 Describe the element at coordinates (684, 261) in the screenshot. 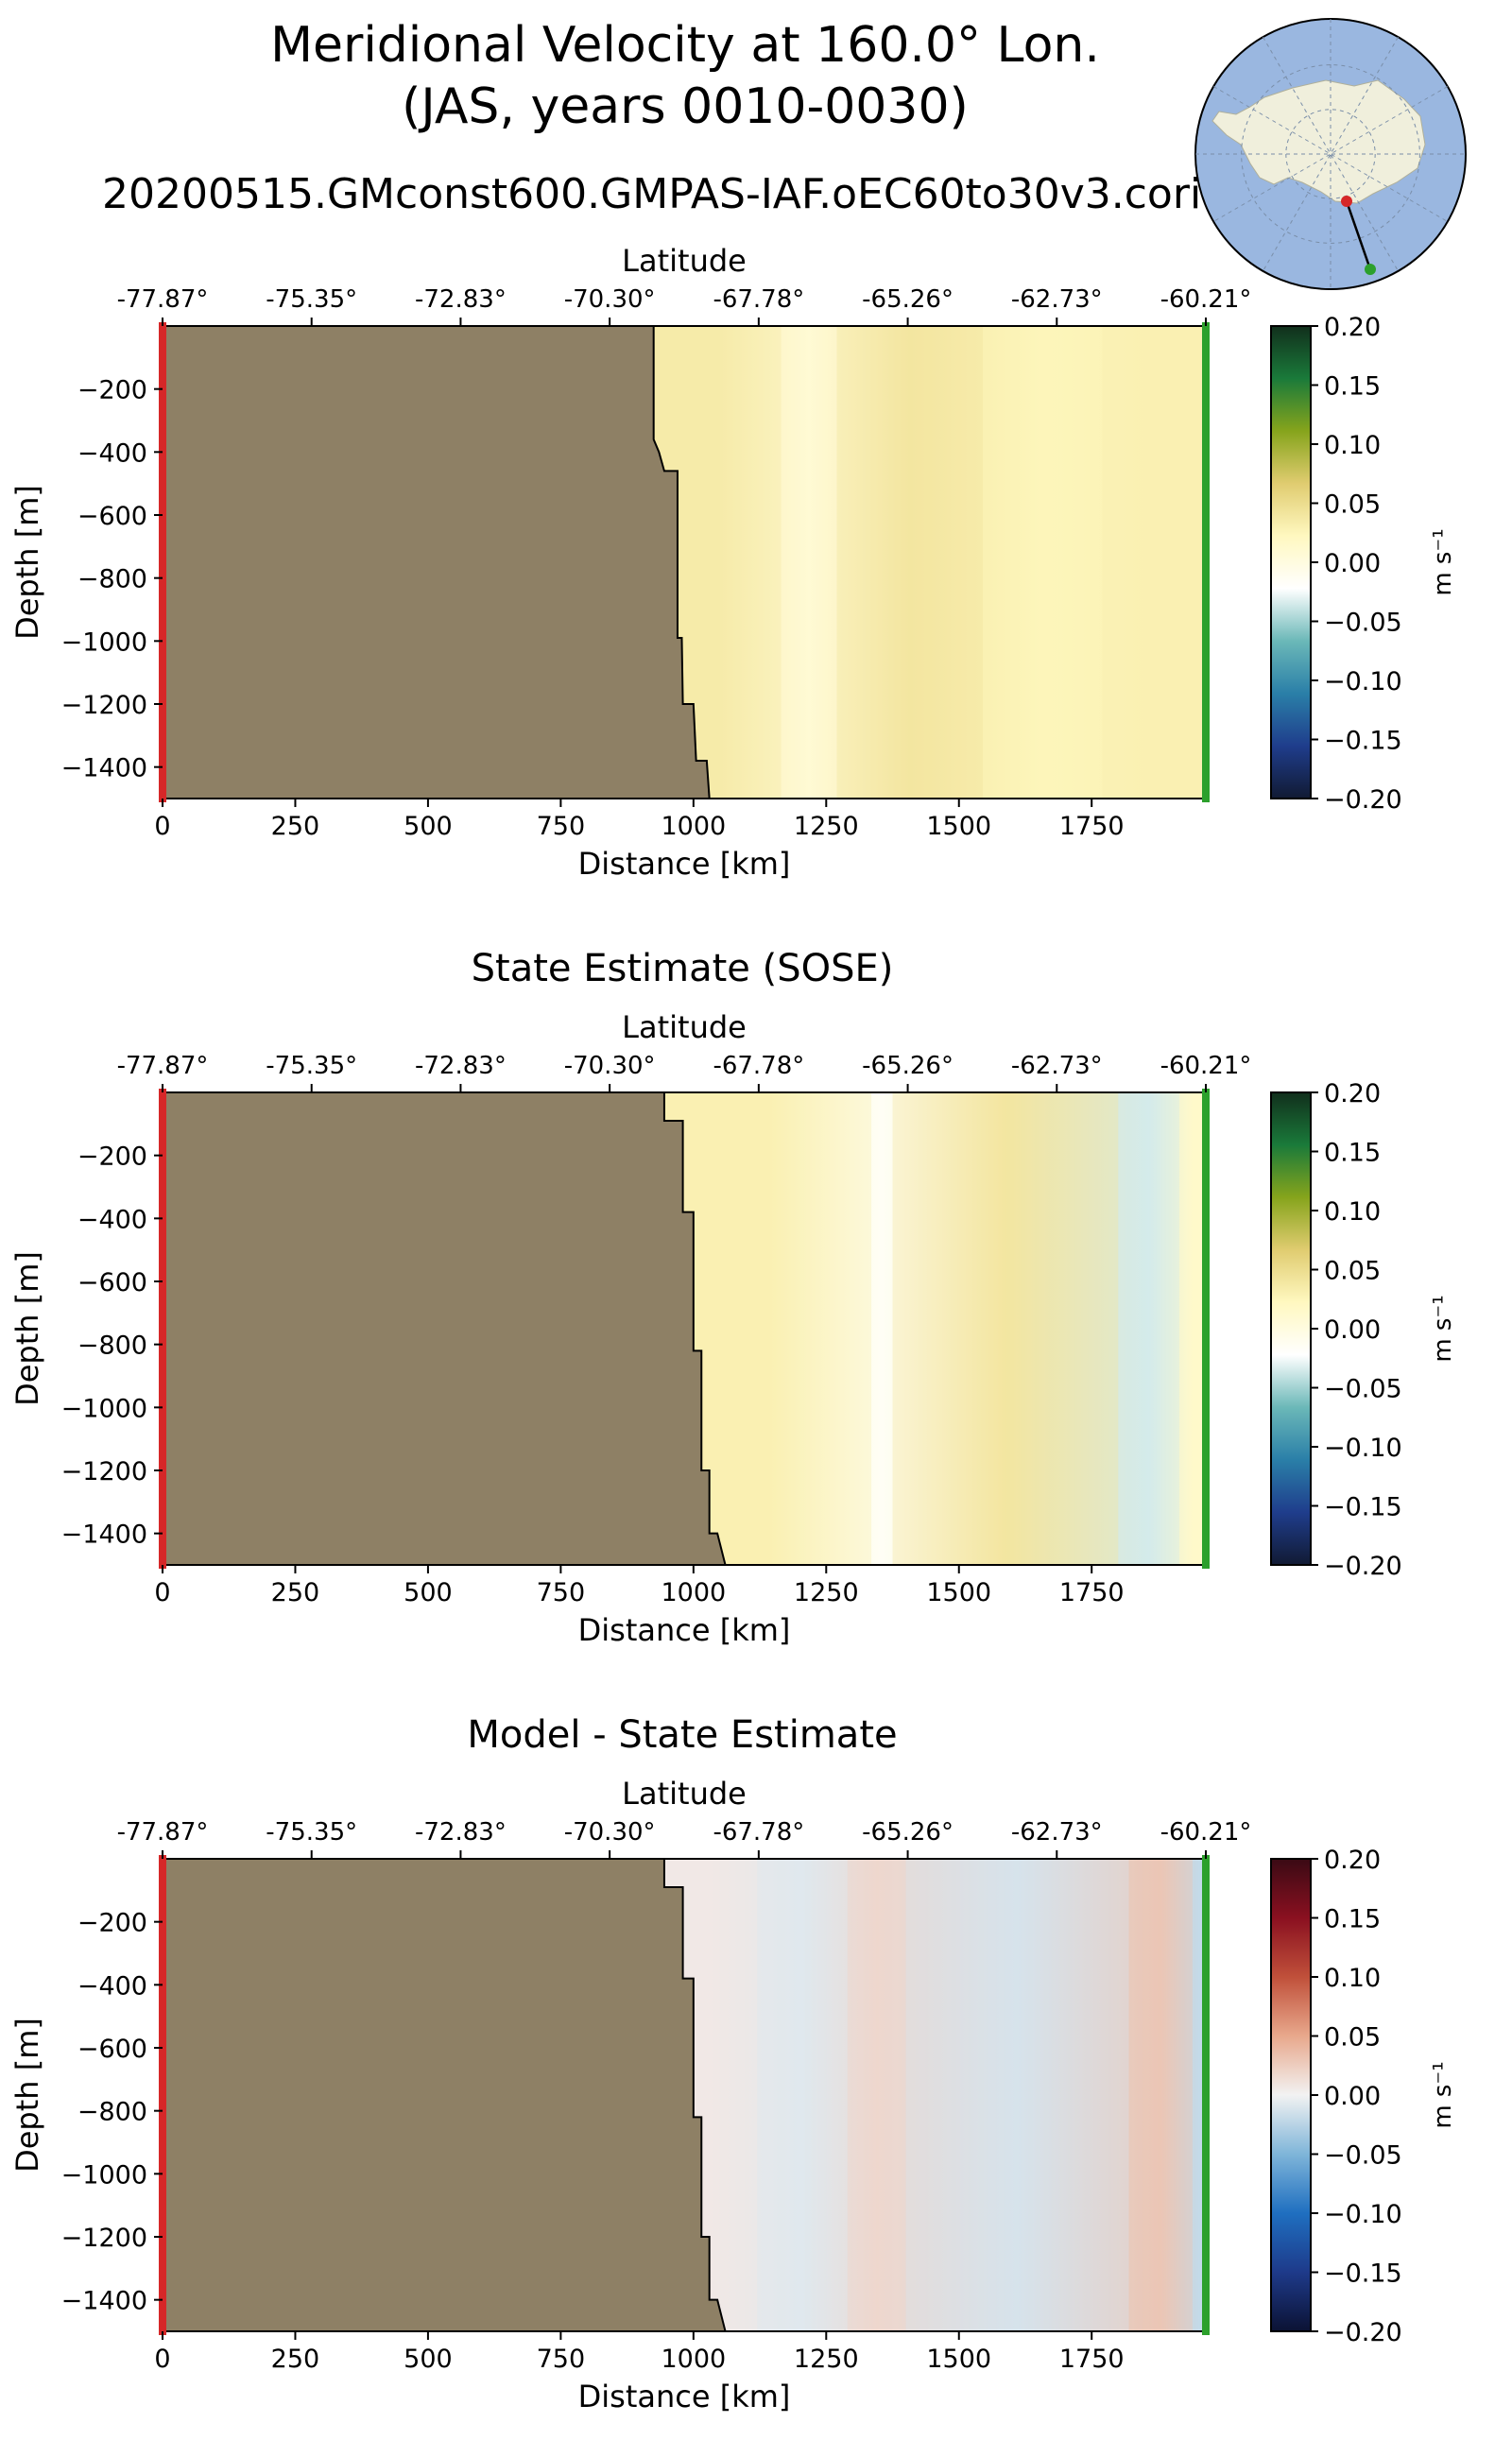

I see `top-axis-label: Latitude` at that location.